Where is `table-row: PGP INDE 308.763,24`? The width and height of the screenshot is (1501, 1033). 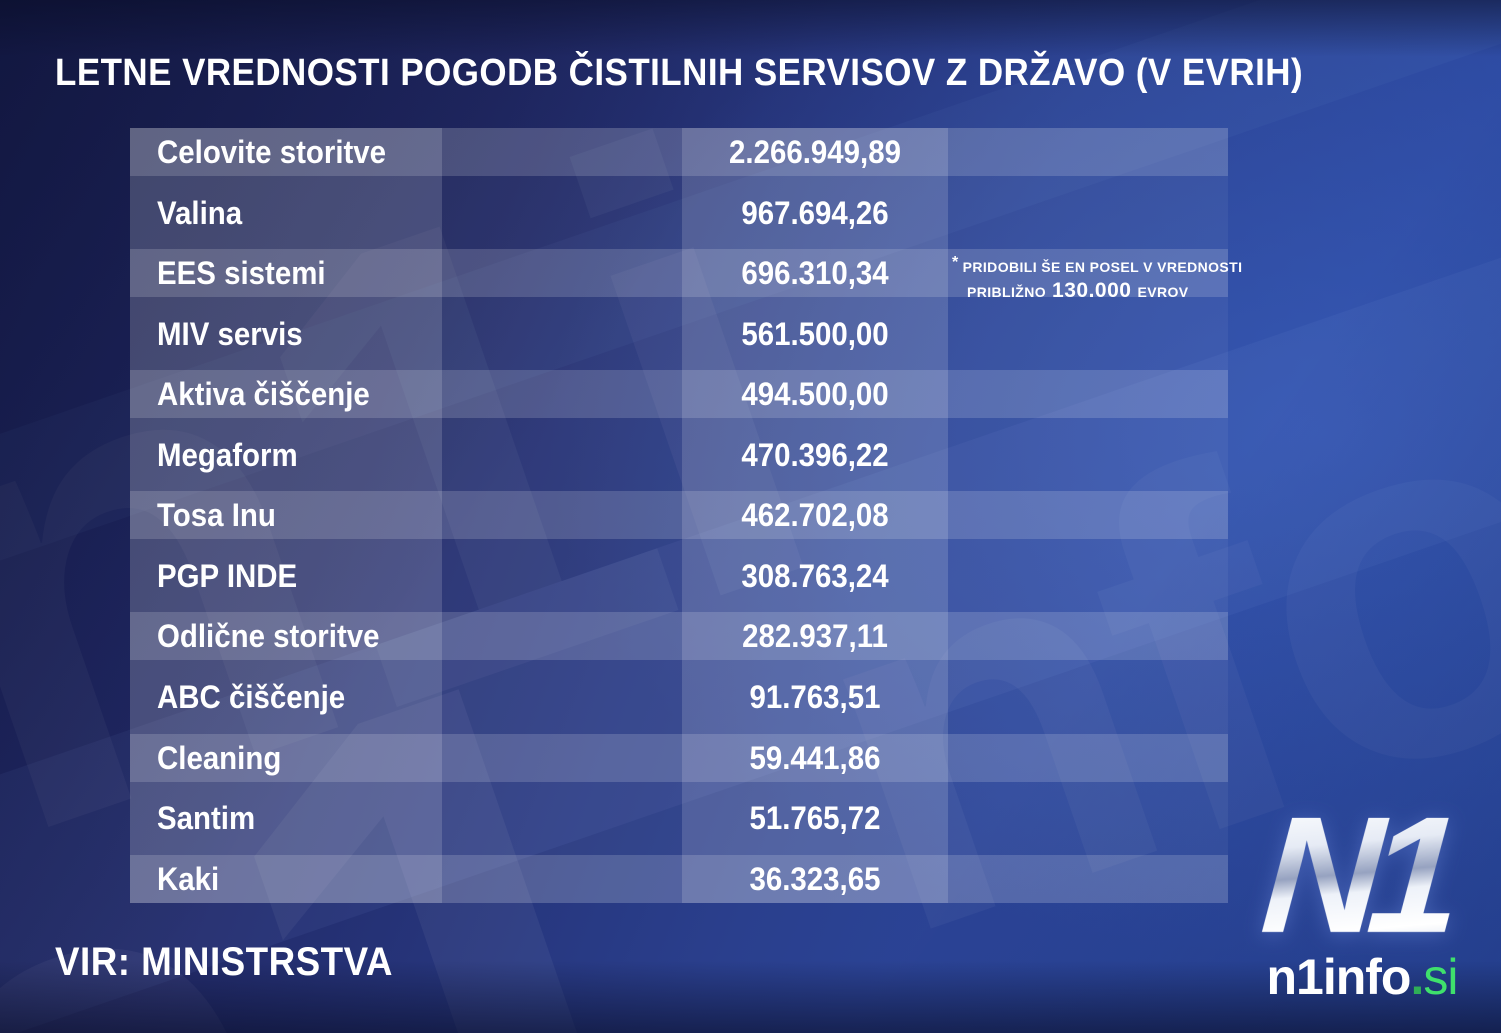
table-row: PGP INDE 308.763,24 is located at coordinates (679, 576).